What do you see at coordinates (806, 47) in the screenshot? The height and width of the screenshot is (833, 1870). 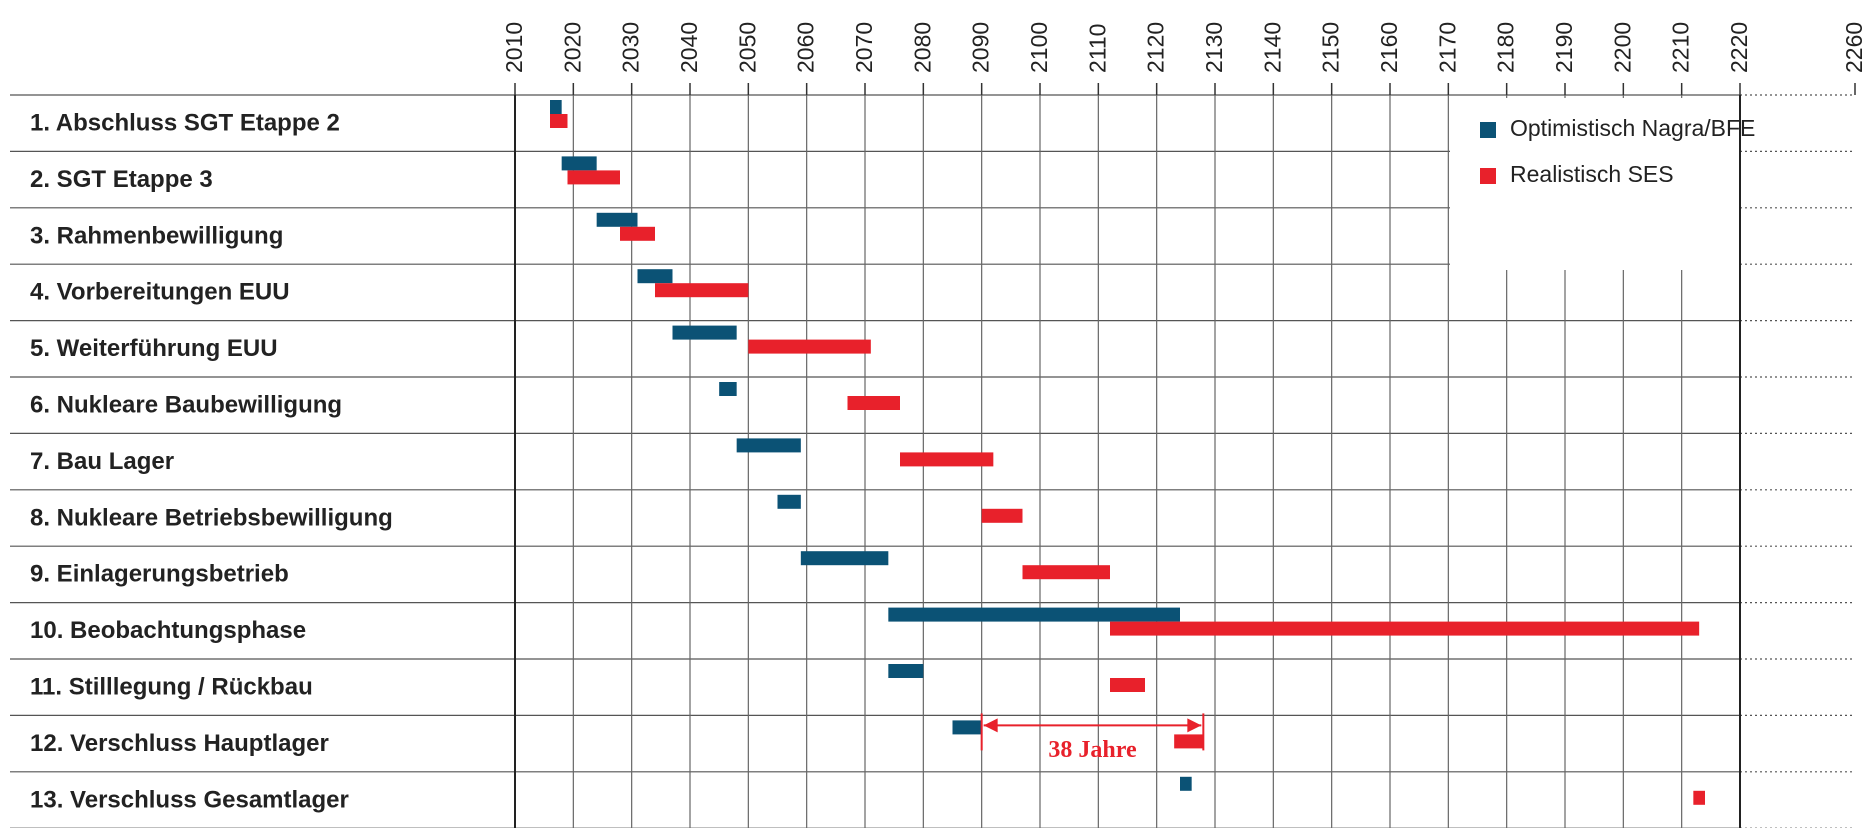 I see `x-tick-label: 2060` at bounding box center [806, 47].